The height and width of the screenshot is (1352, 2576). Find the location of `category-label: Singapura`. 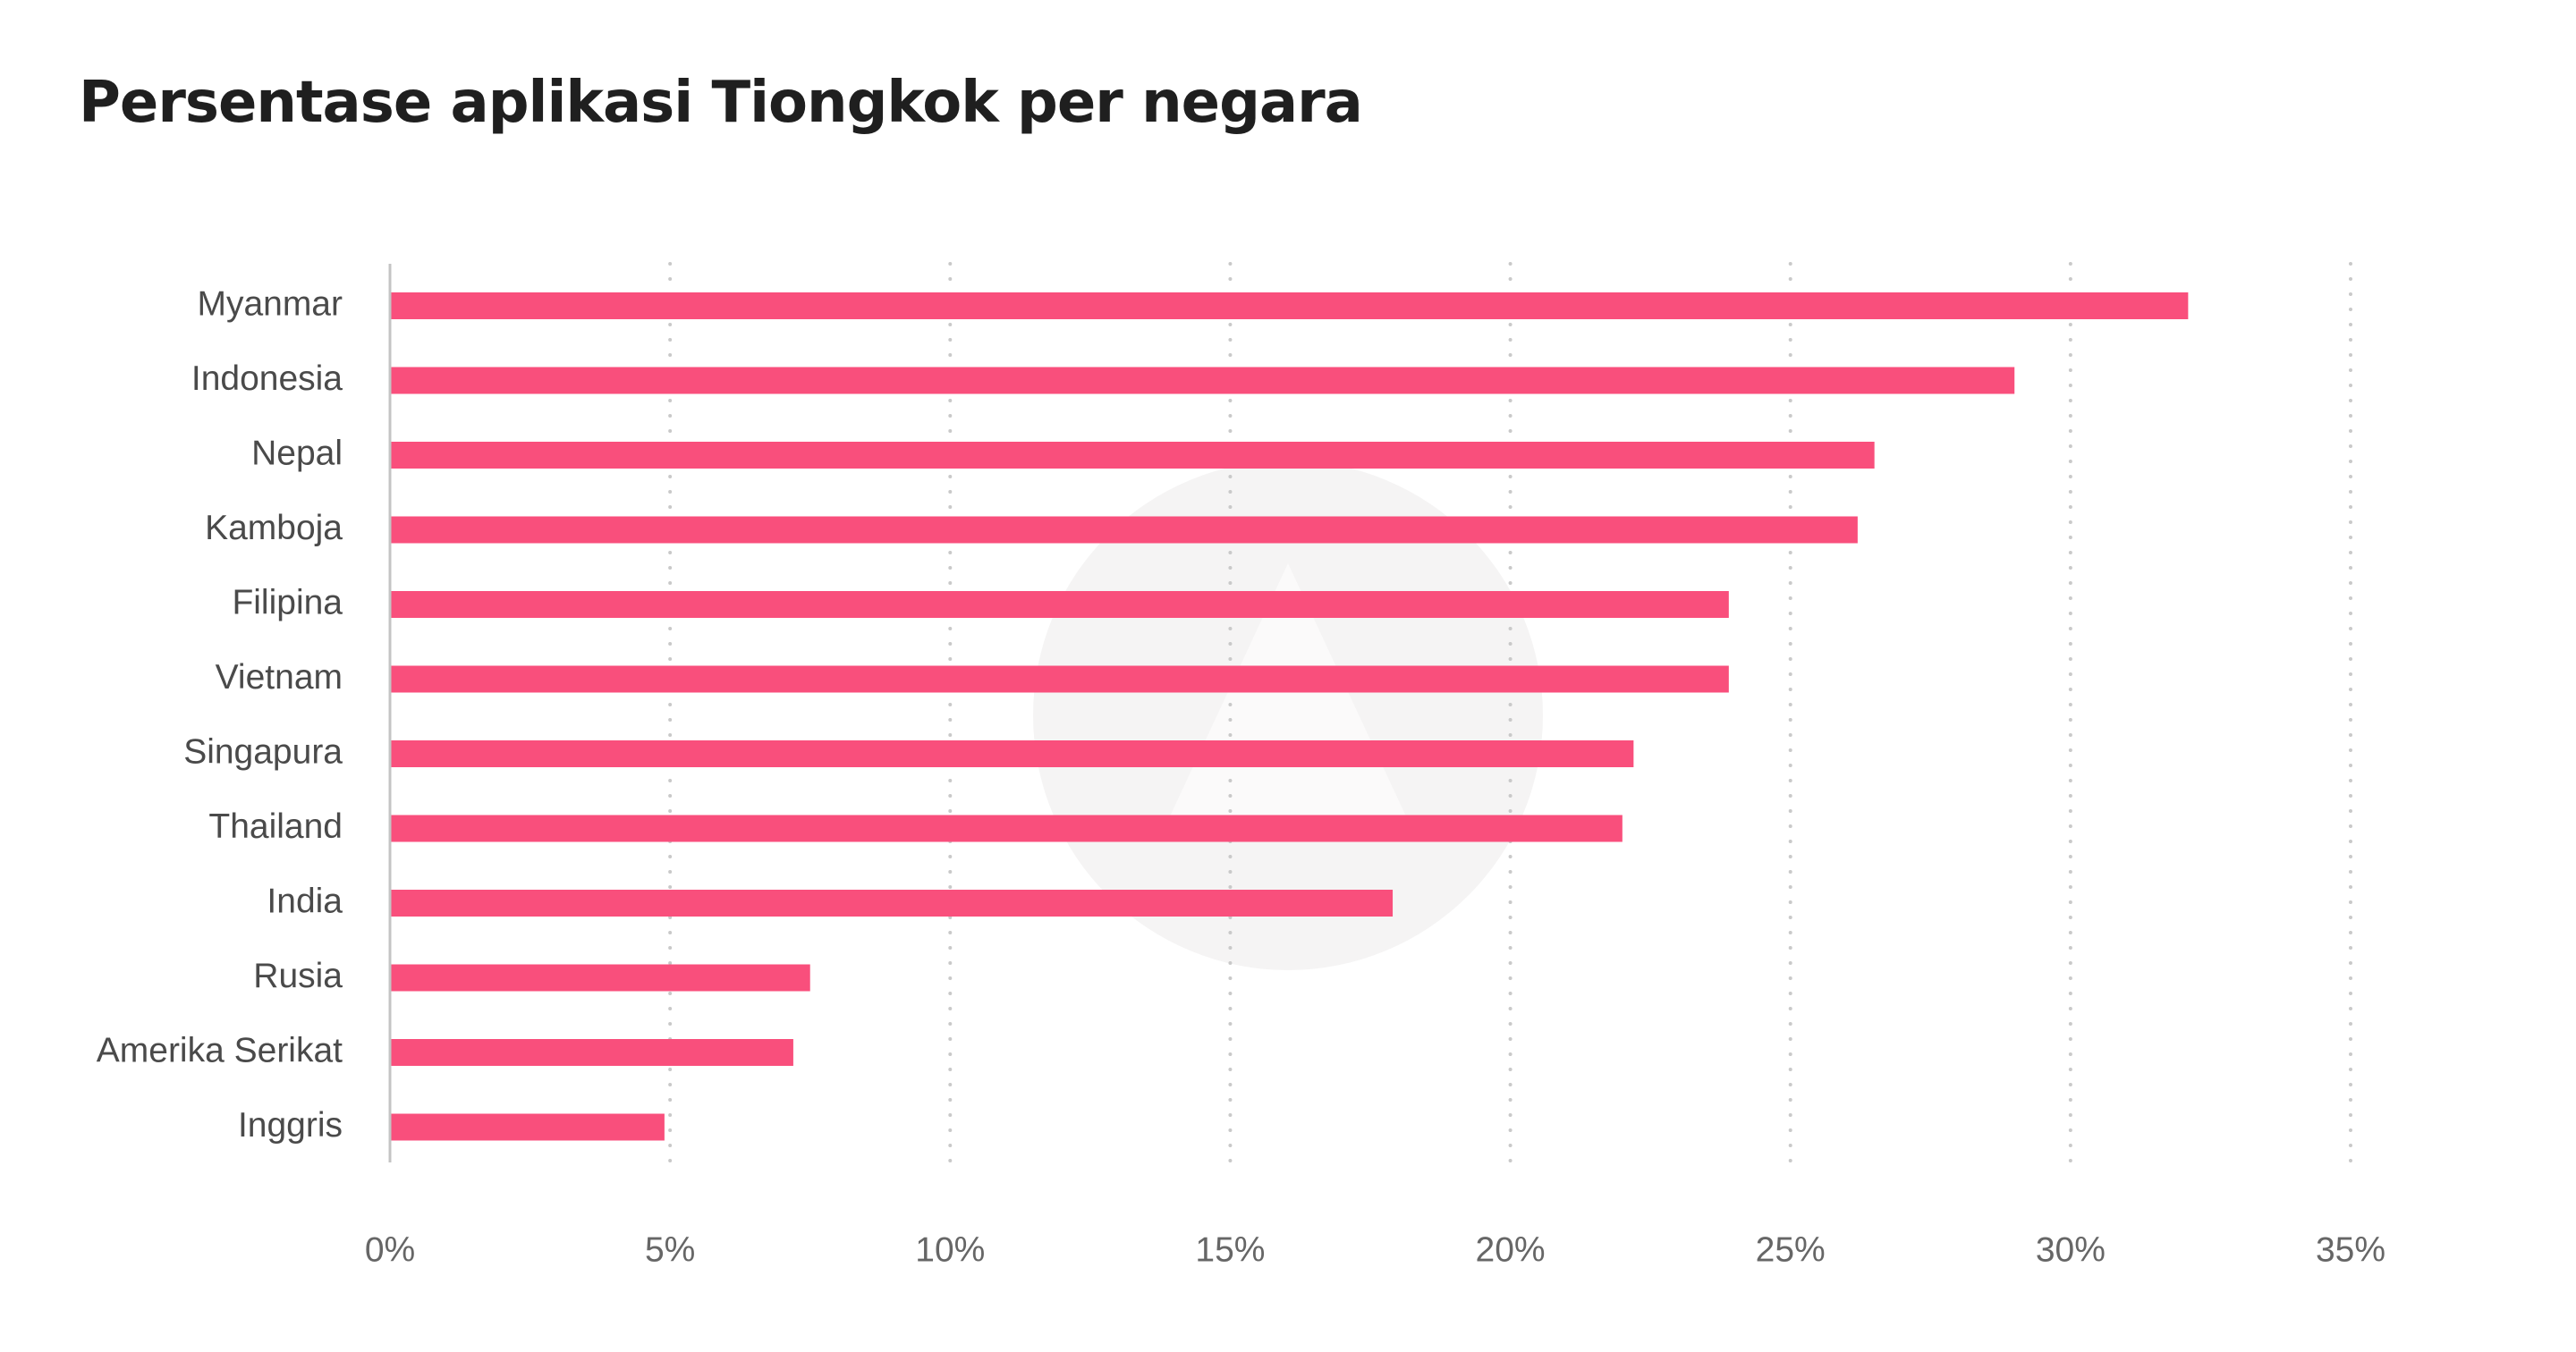

category-label: Singapura is located at coordinates (263, 751).